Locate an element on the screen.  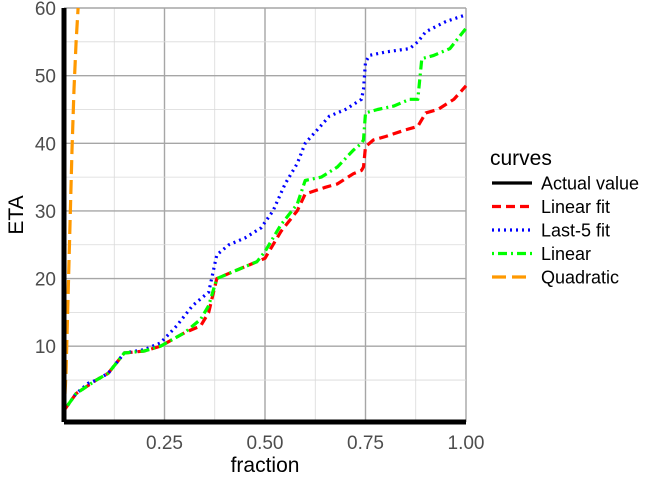
x-tick-label: 0.75 is located at coordinates (365, 443).